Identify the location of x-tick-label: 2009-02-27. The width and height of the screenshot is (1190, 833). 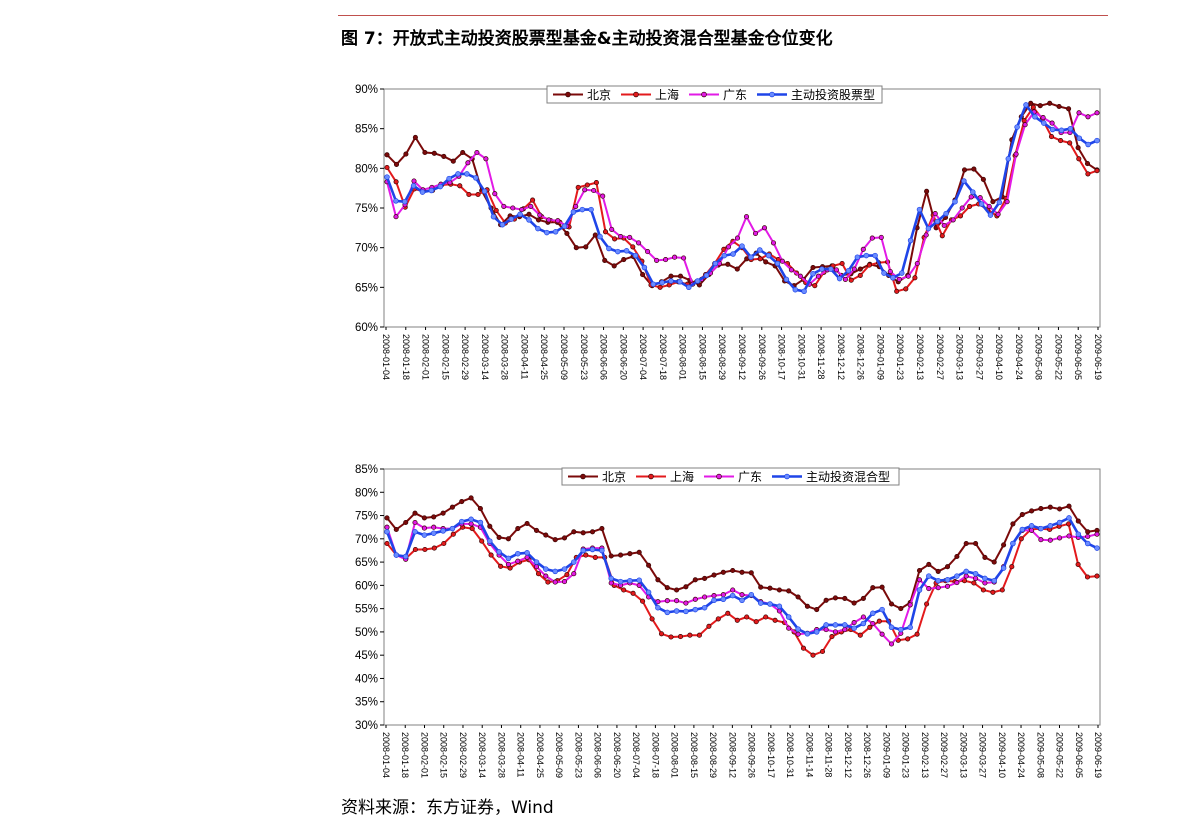
(940, 357).